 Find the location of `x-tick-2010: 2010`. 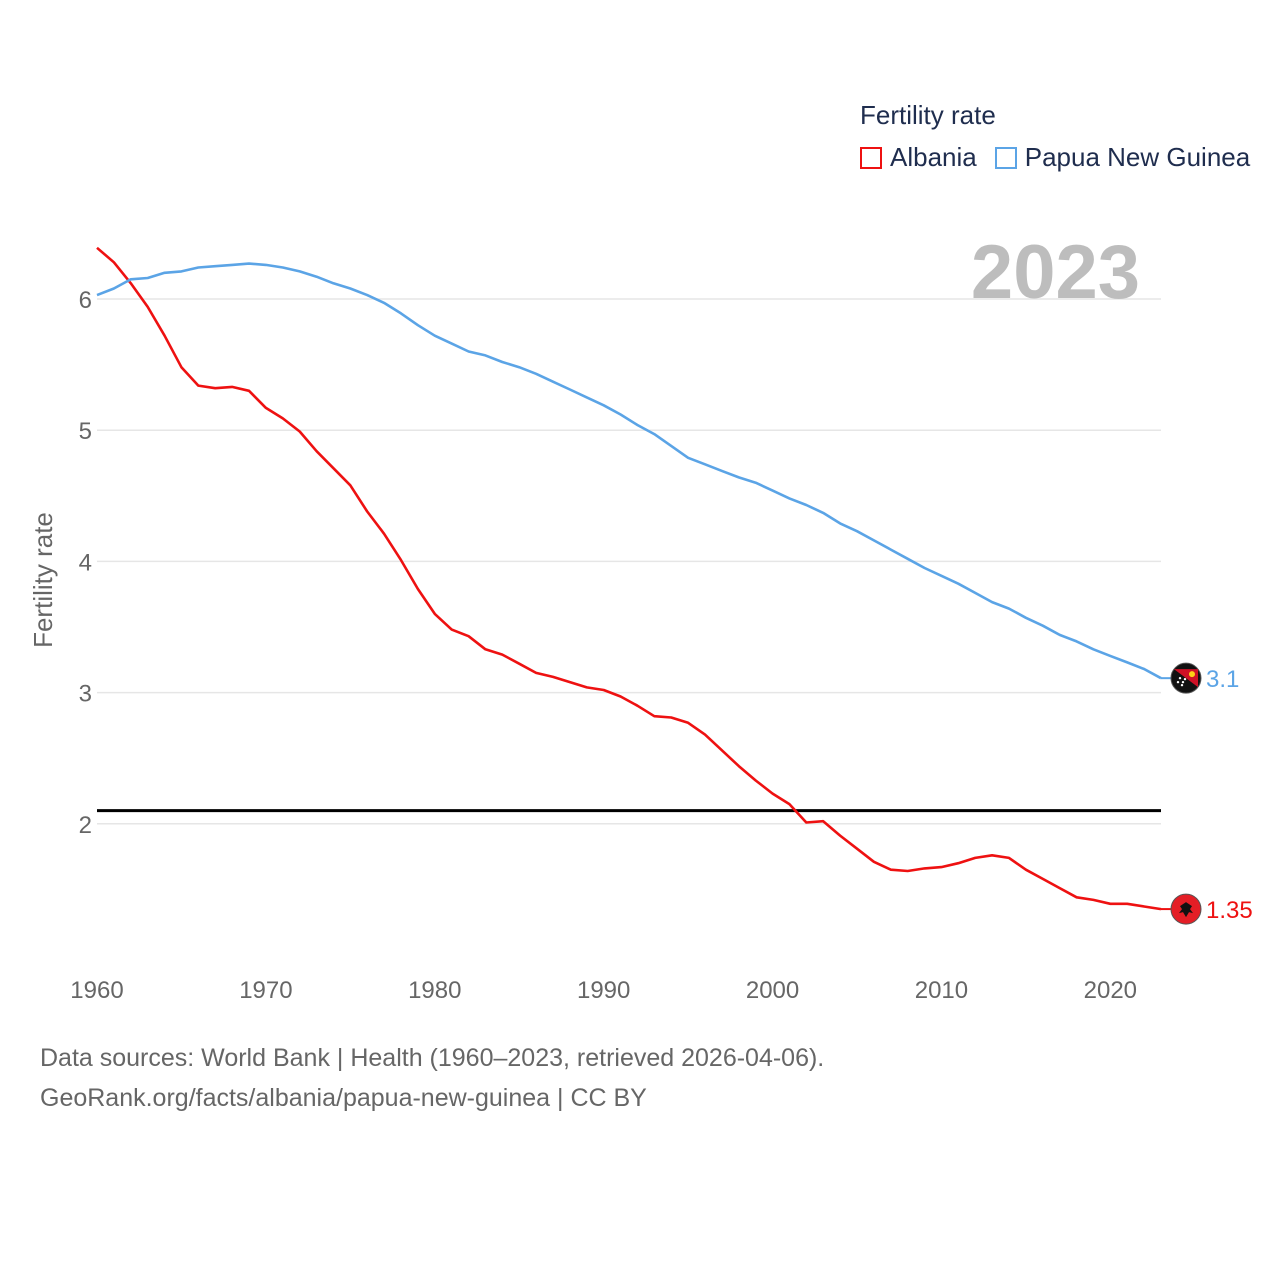

x-tick-2010: 2010 is located at coordinates (941, 990).